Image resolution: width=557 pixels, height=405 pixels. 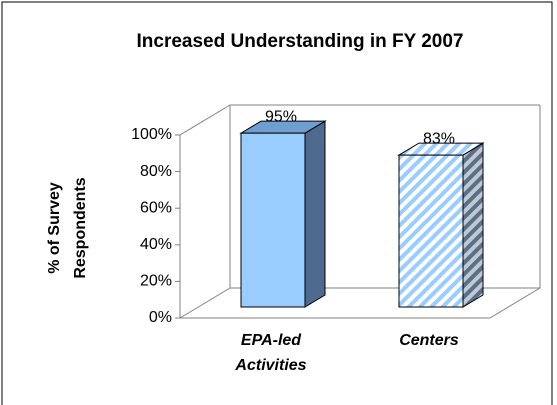 I want to click on value-label: 83%, so click(x=439, y=138).